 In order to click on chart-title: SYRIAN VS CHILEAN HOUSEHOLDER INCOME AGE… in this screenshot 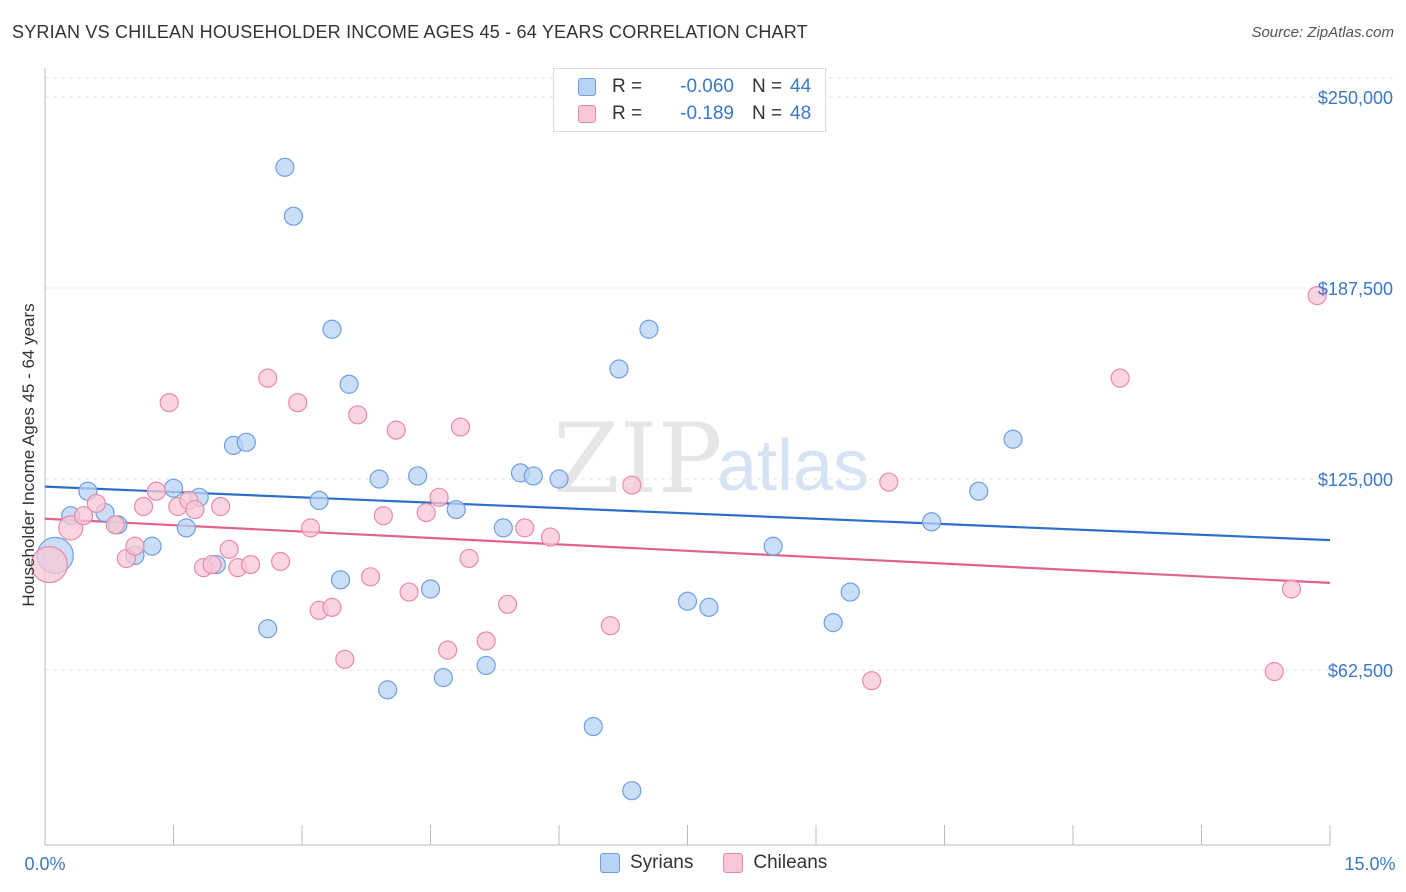, I will do `click(410, 32)`.